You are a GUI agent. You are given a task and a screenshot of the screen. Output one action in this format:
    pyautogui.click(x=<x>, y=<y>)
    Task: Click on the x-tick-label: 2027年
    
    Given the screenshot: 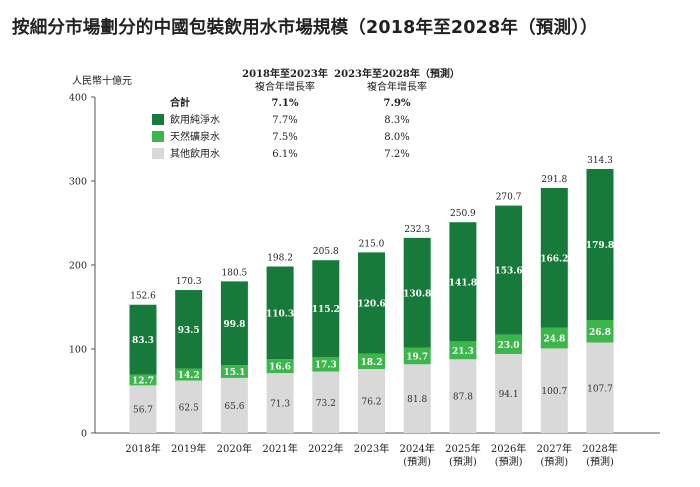 What is the action you would take?
    pyautogui.click(x=554, y=448)
    